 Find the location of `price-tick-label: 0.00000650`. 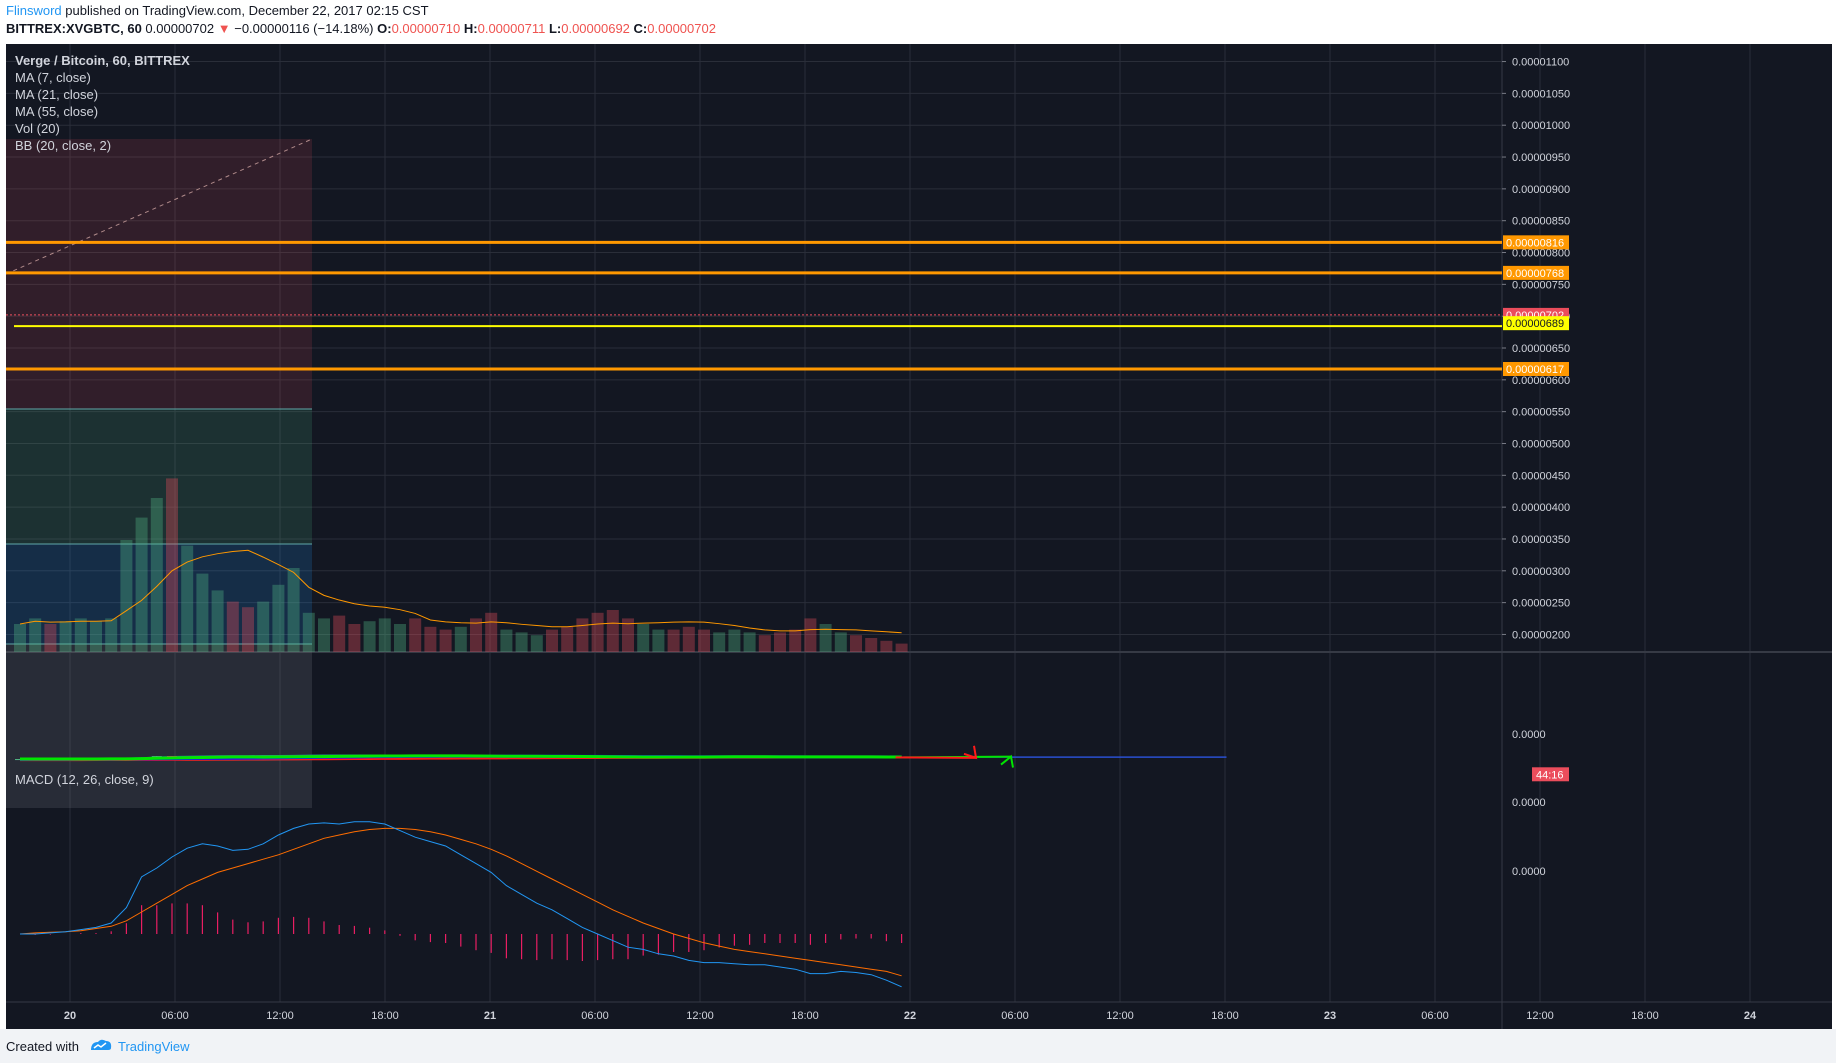

price-tick-label: 0.00000650 is located at coordinates (1541, 349).